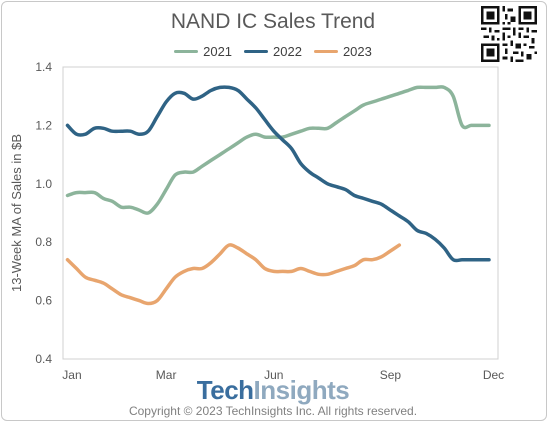  Describe the element at coordinates (43, 359) in the screenshot. I see `y-tick-label: 0.4` at that location.